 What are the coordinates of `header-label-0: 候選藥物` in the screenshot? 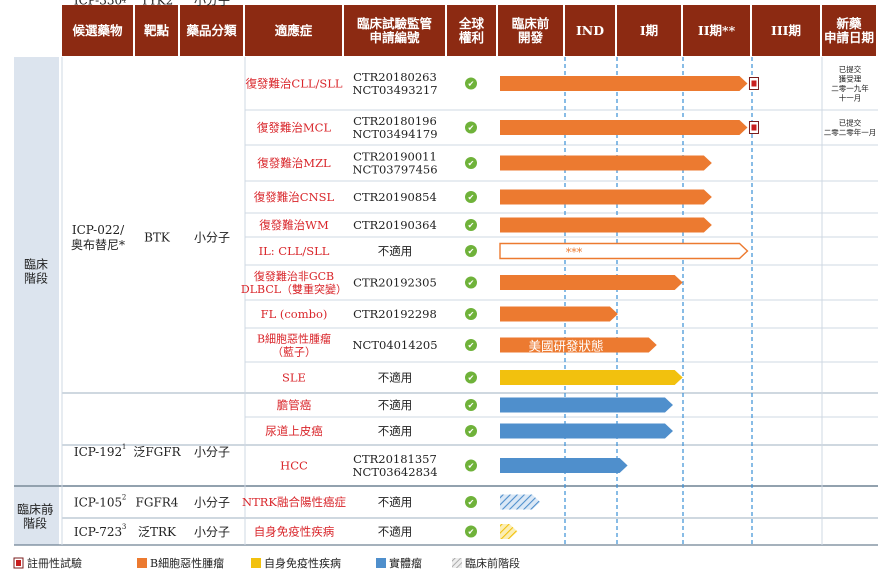 It's located at (97, 30).